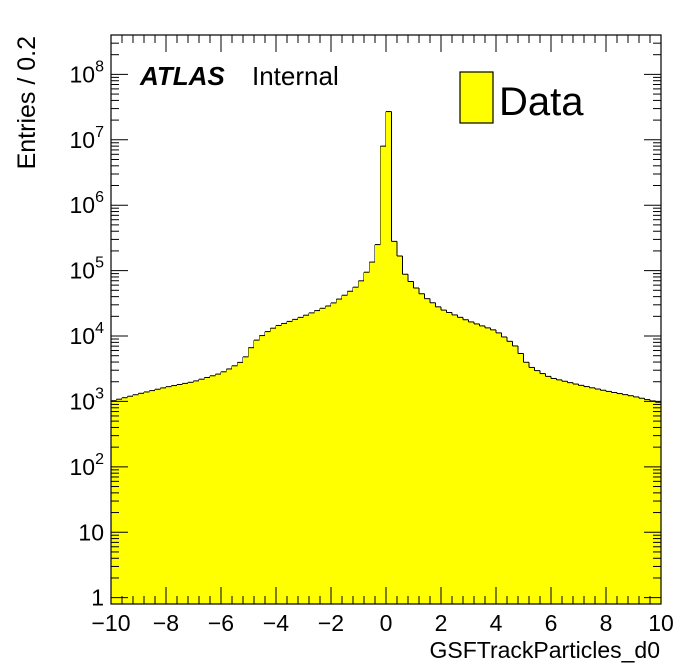 The height and width of the screenshot is (672, 696). Describe the element at coordinates (476, 97) in the screenshot. I see `legend-swatch` at that location.